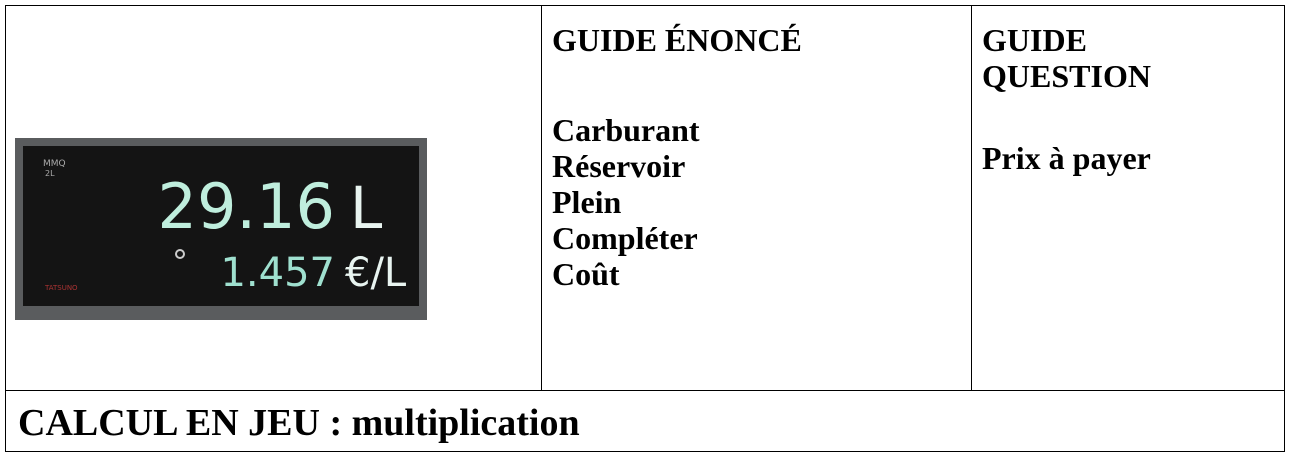 This screenshot has height=457, width=1290. I want to click on mode-label: 2L, so click(50, 173).